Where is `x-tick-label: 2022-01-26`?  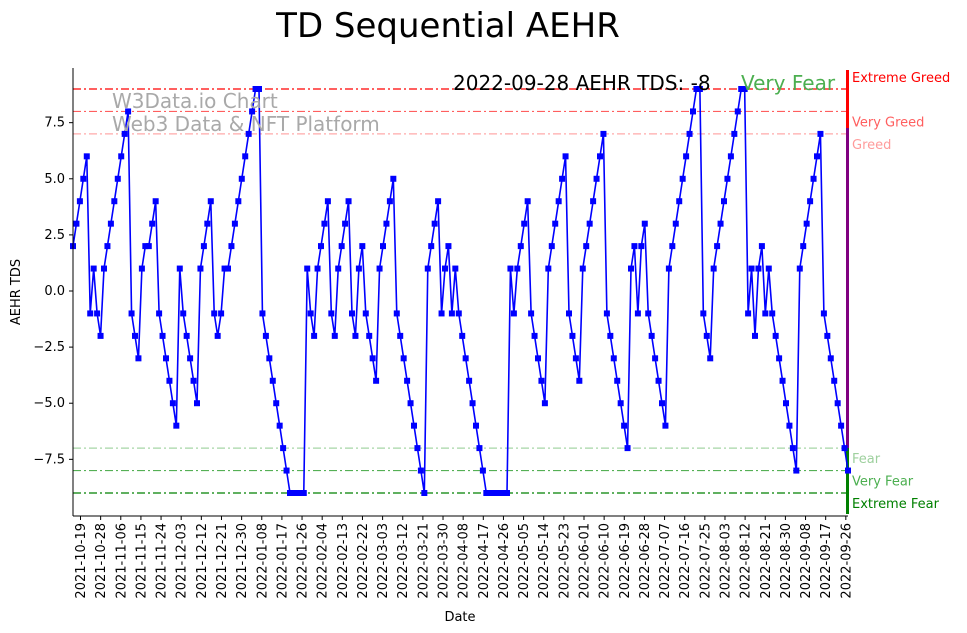 x-tick-label: 2022-01-26 is located at coordinates (303, 561).